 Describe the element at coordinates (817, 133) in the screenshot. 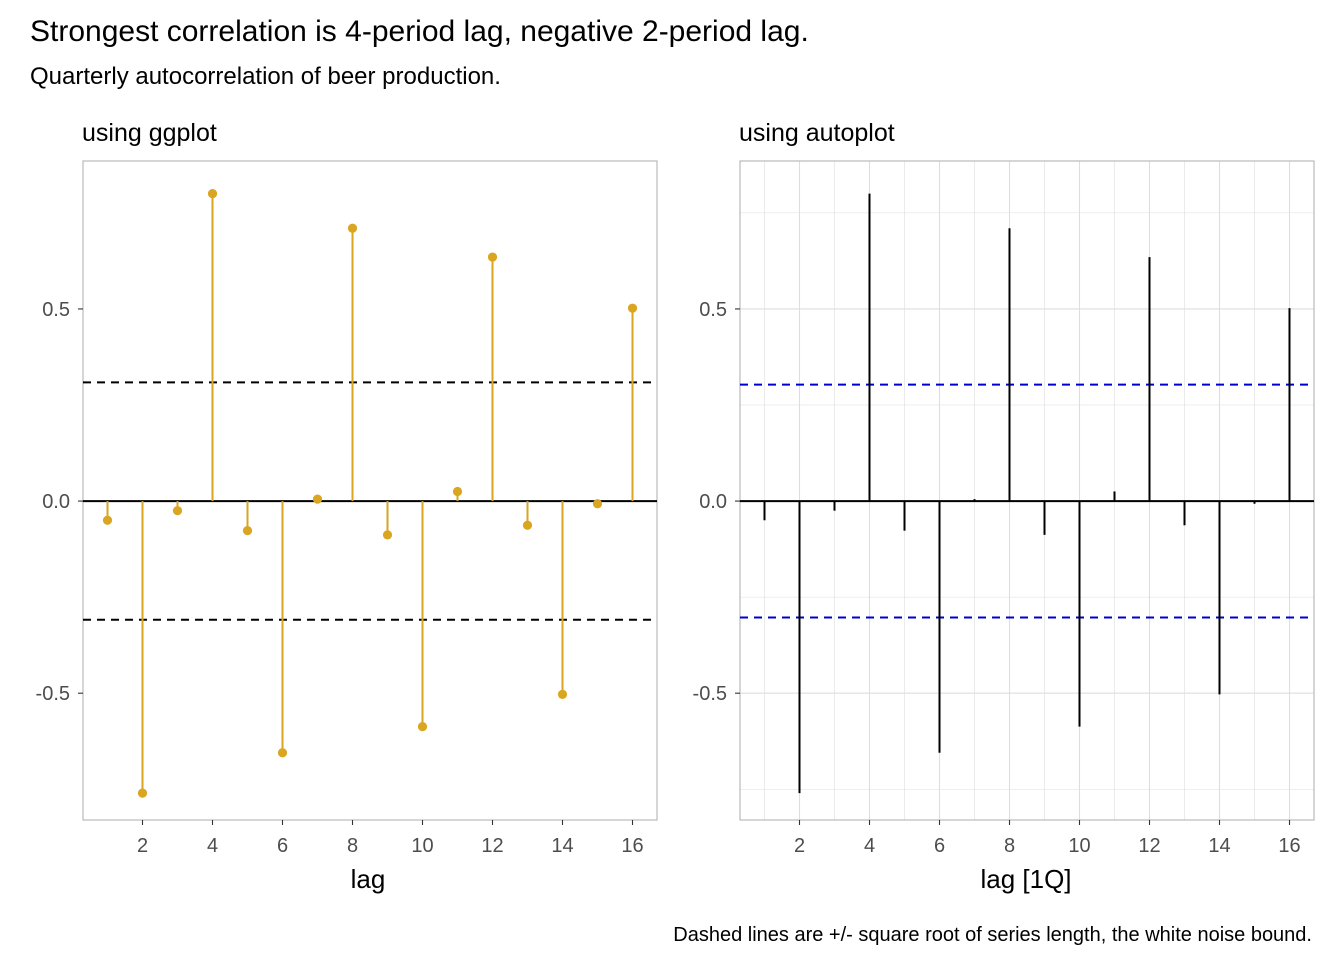

I see `panel-title-autoplot: using autoplot` at that location.